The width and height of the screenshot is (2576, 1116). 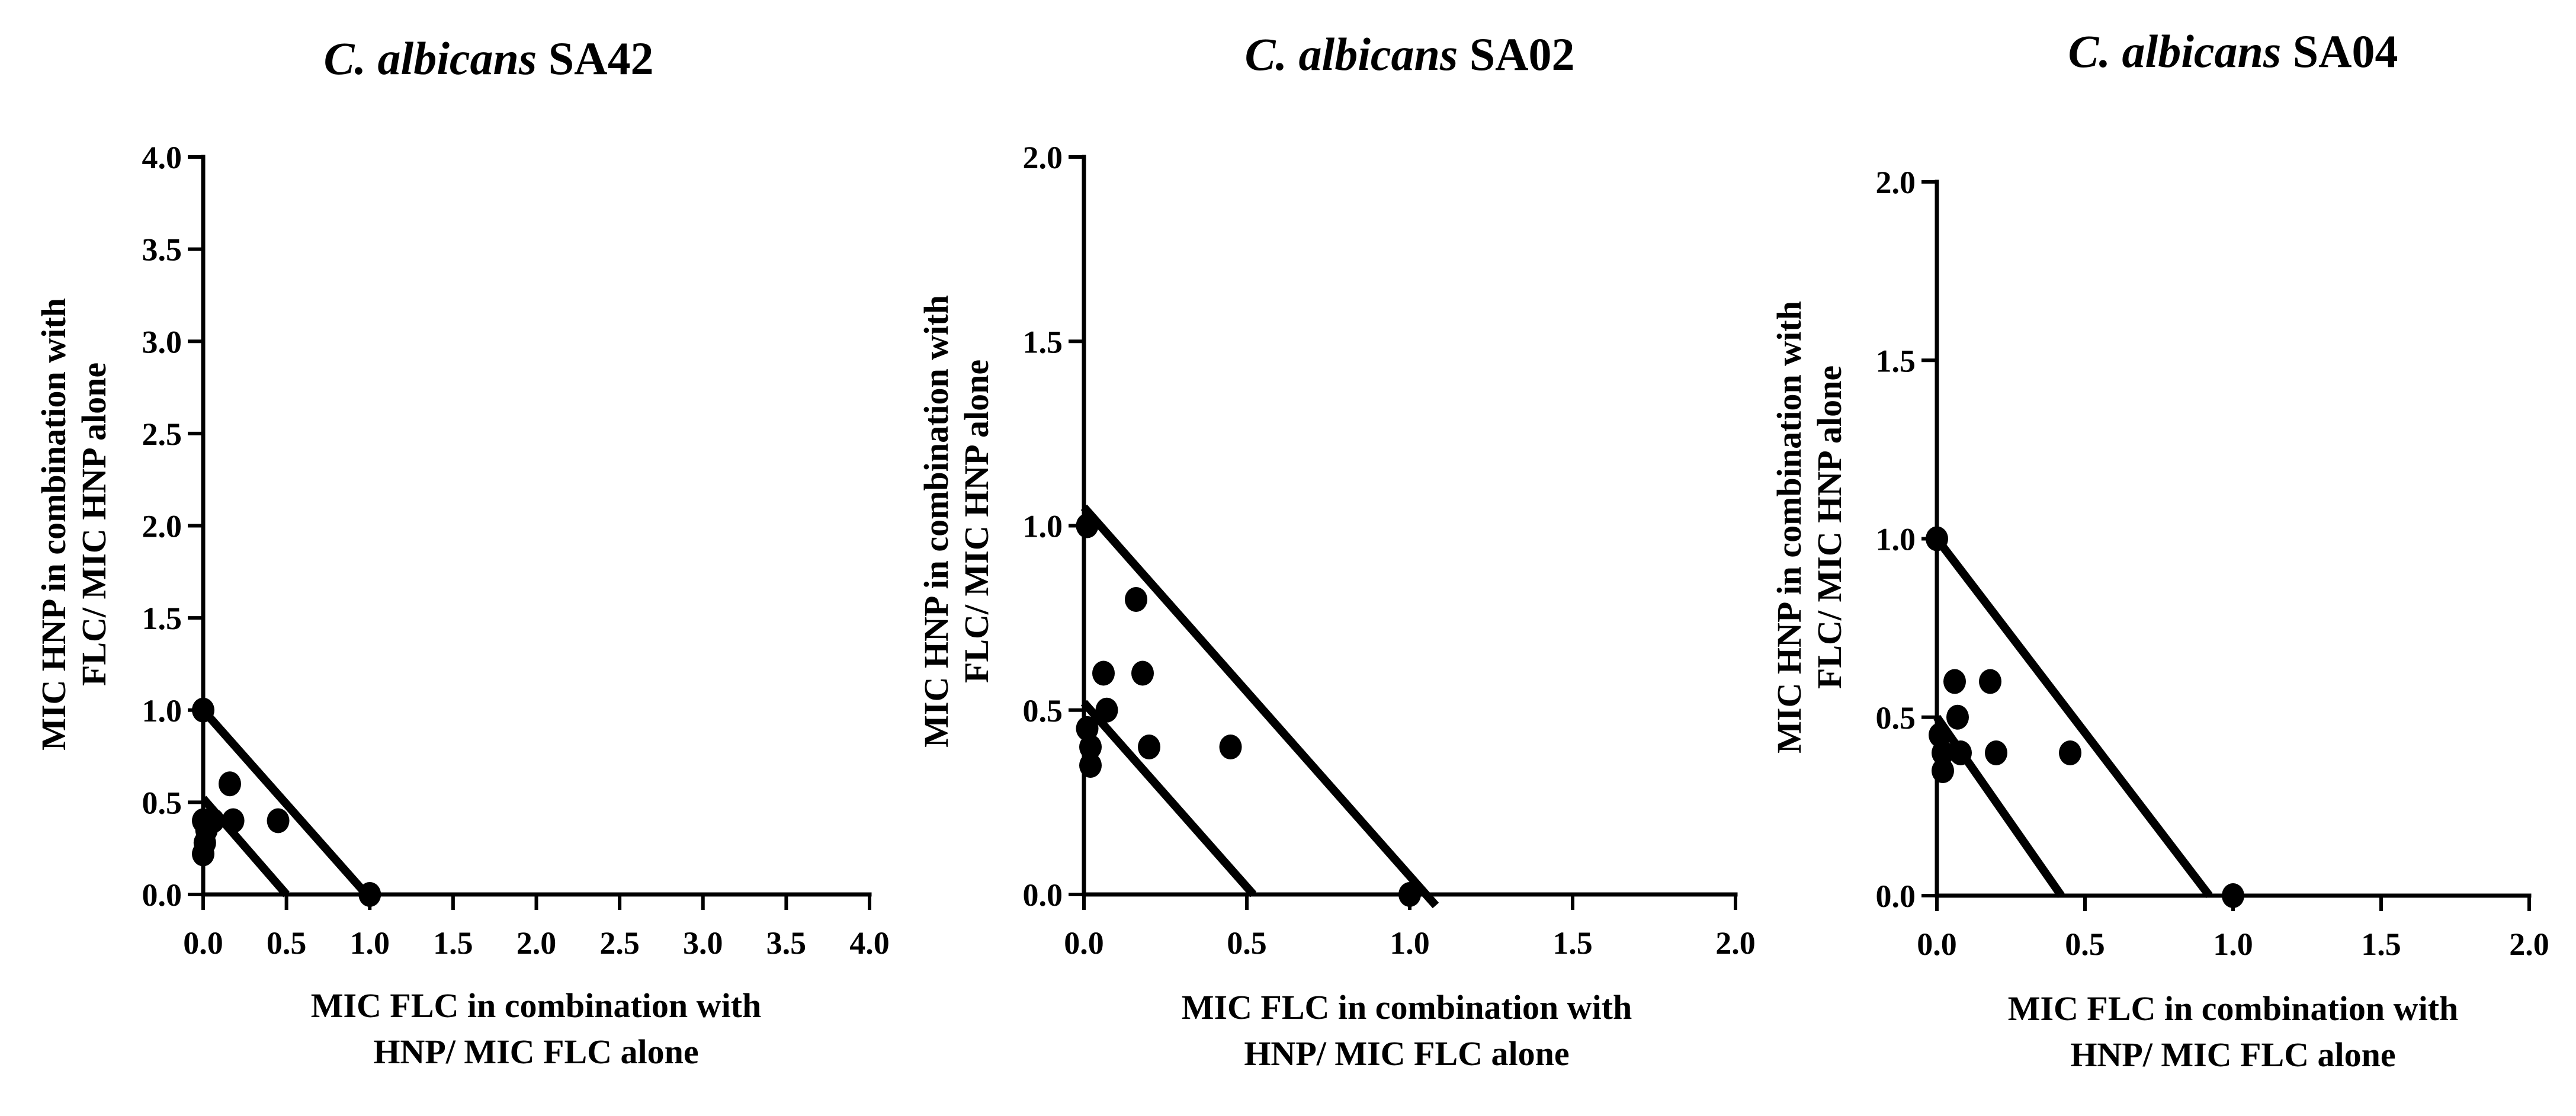 What do you see at coordinates (162, 157) in the screenshot?
I see `y-tick-label: 4.0` at bounding box center [162, 157].